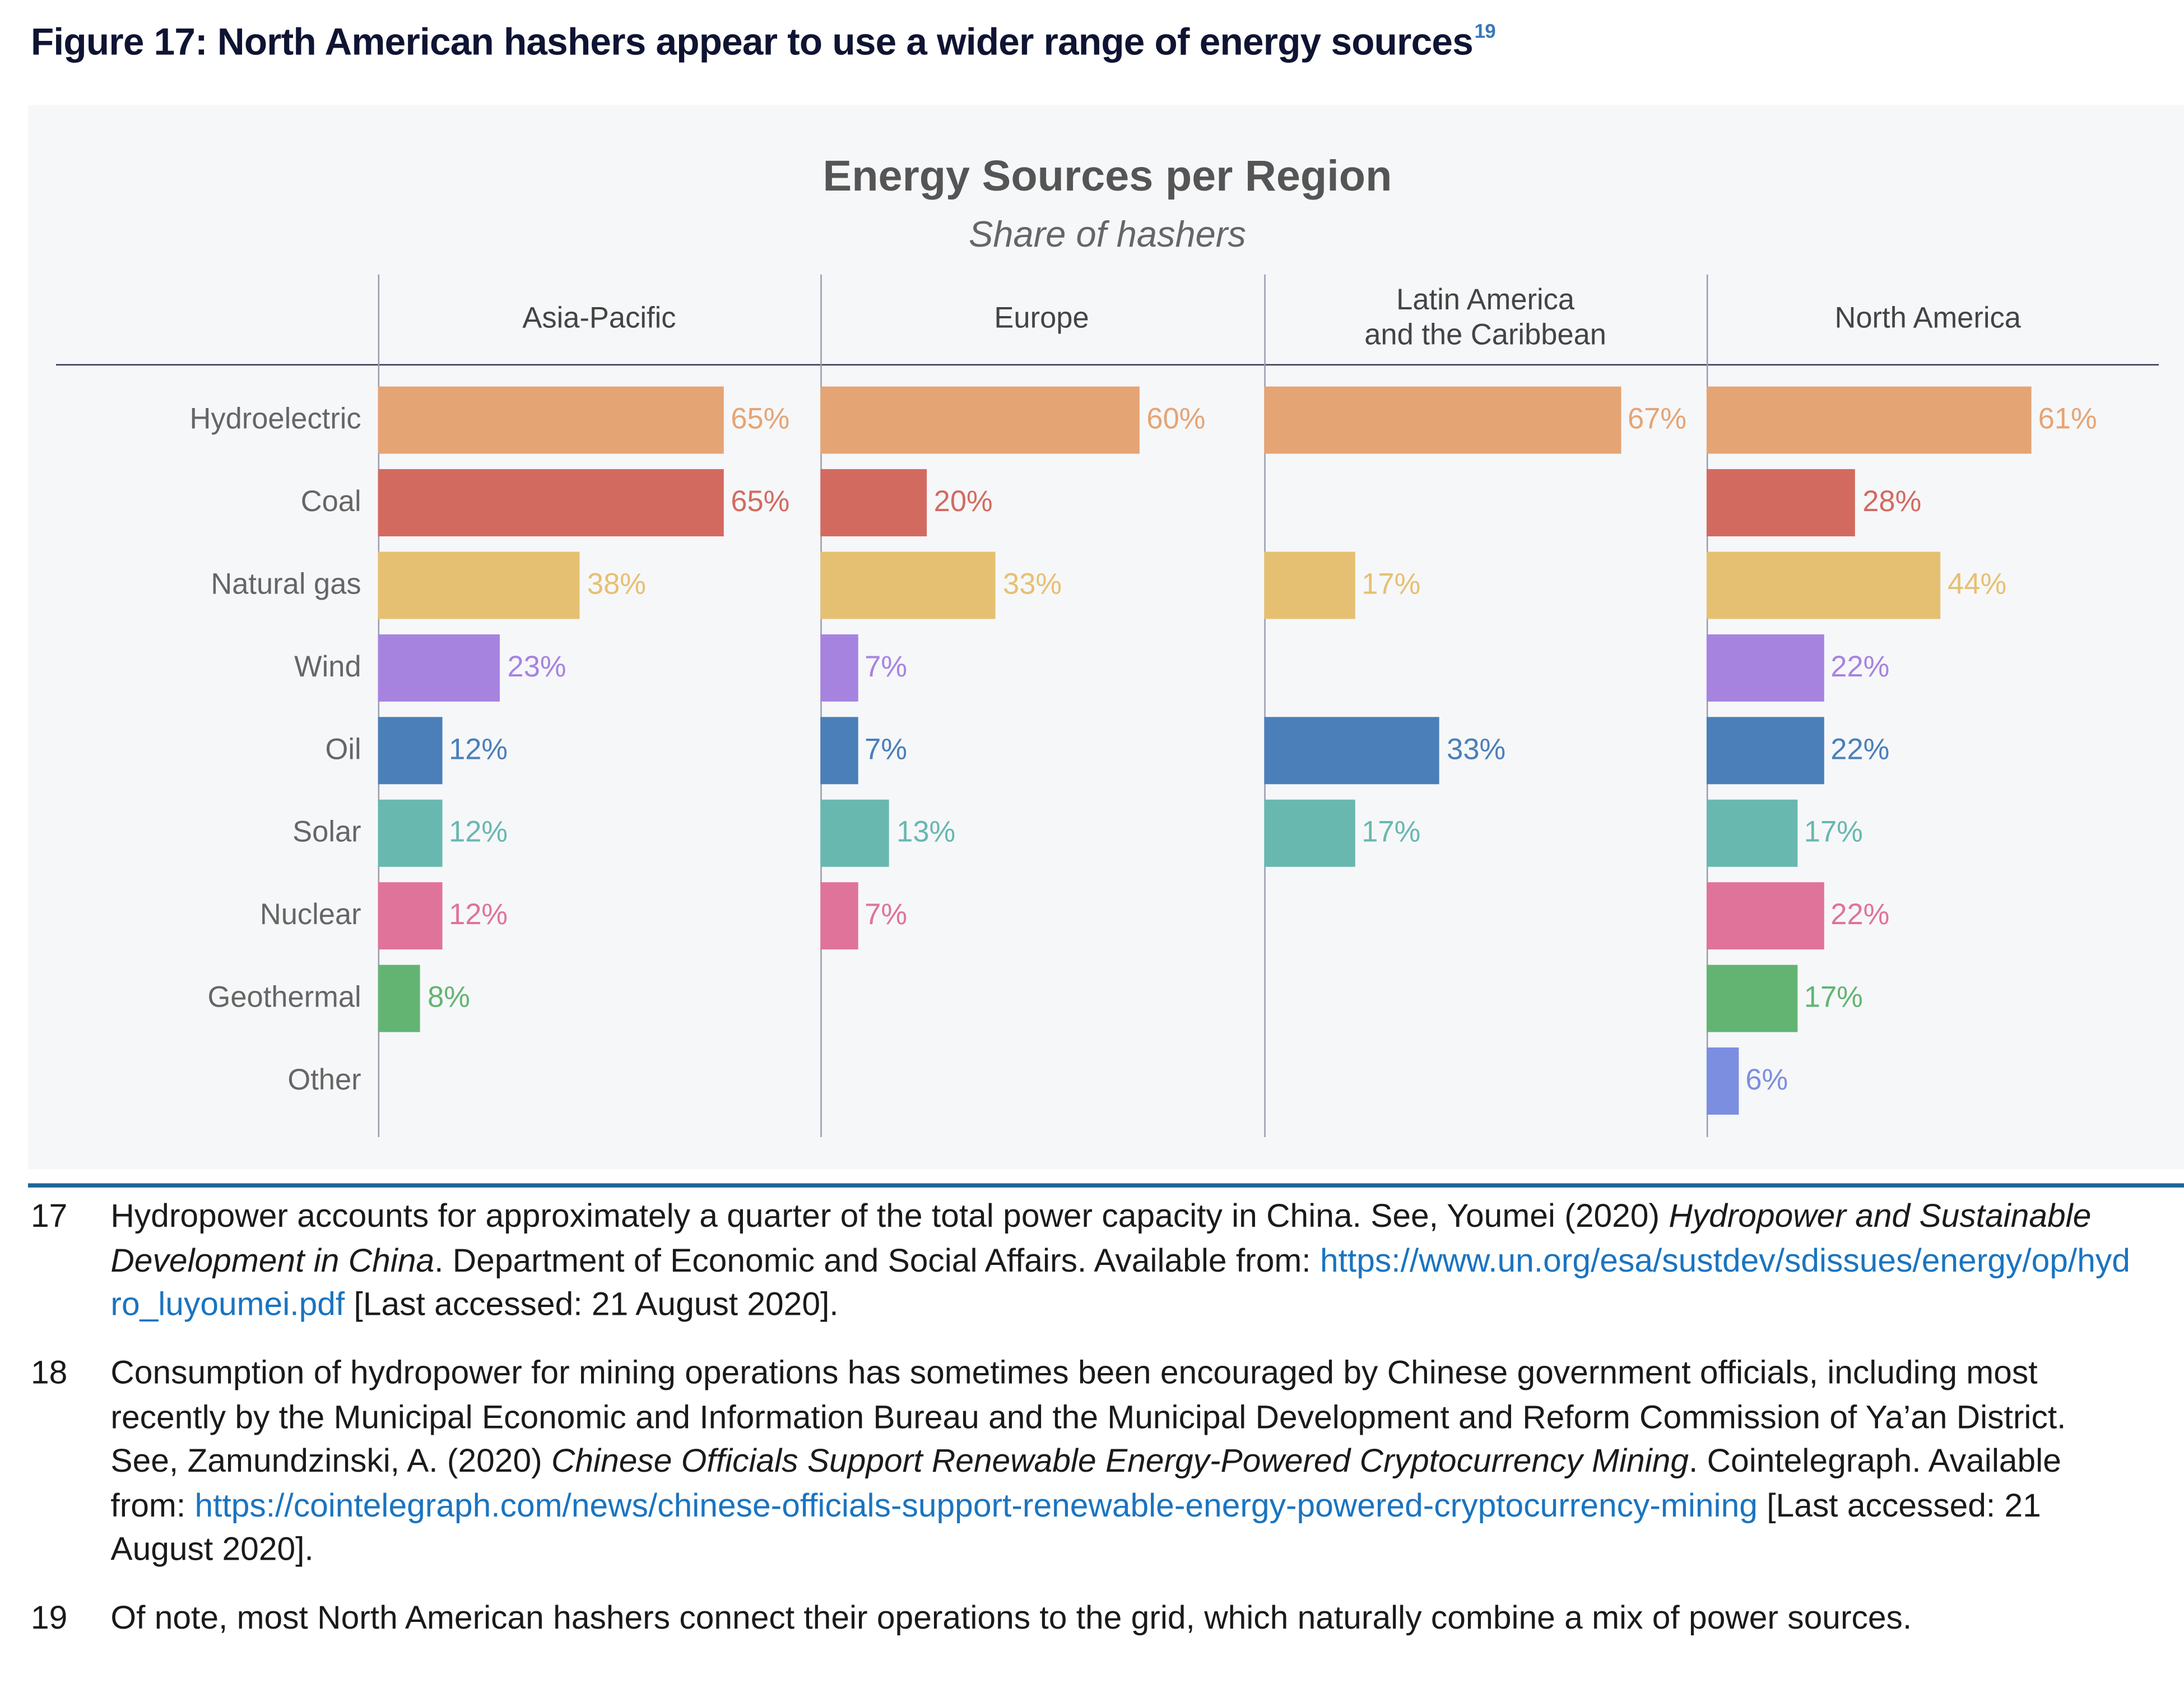 This screenshot has width=2184, height=1683. What do you see at coordinates (327, 667) in the screenshot?
I see `row-label-wind: Wind` at bounding box center [327, 667].